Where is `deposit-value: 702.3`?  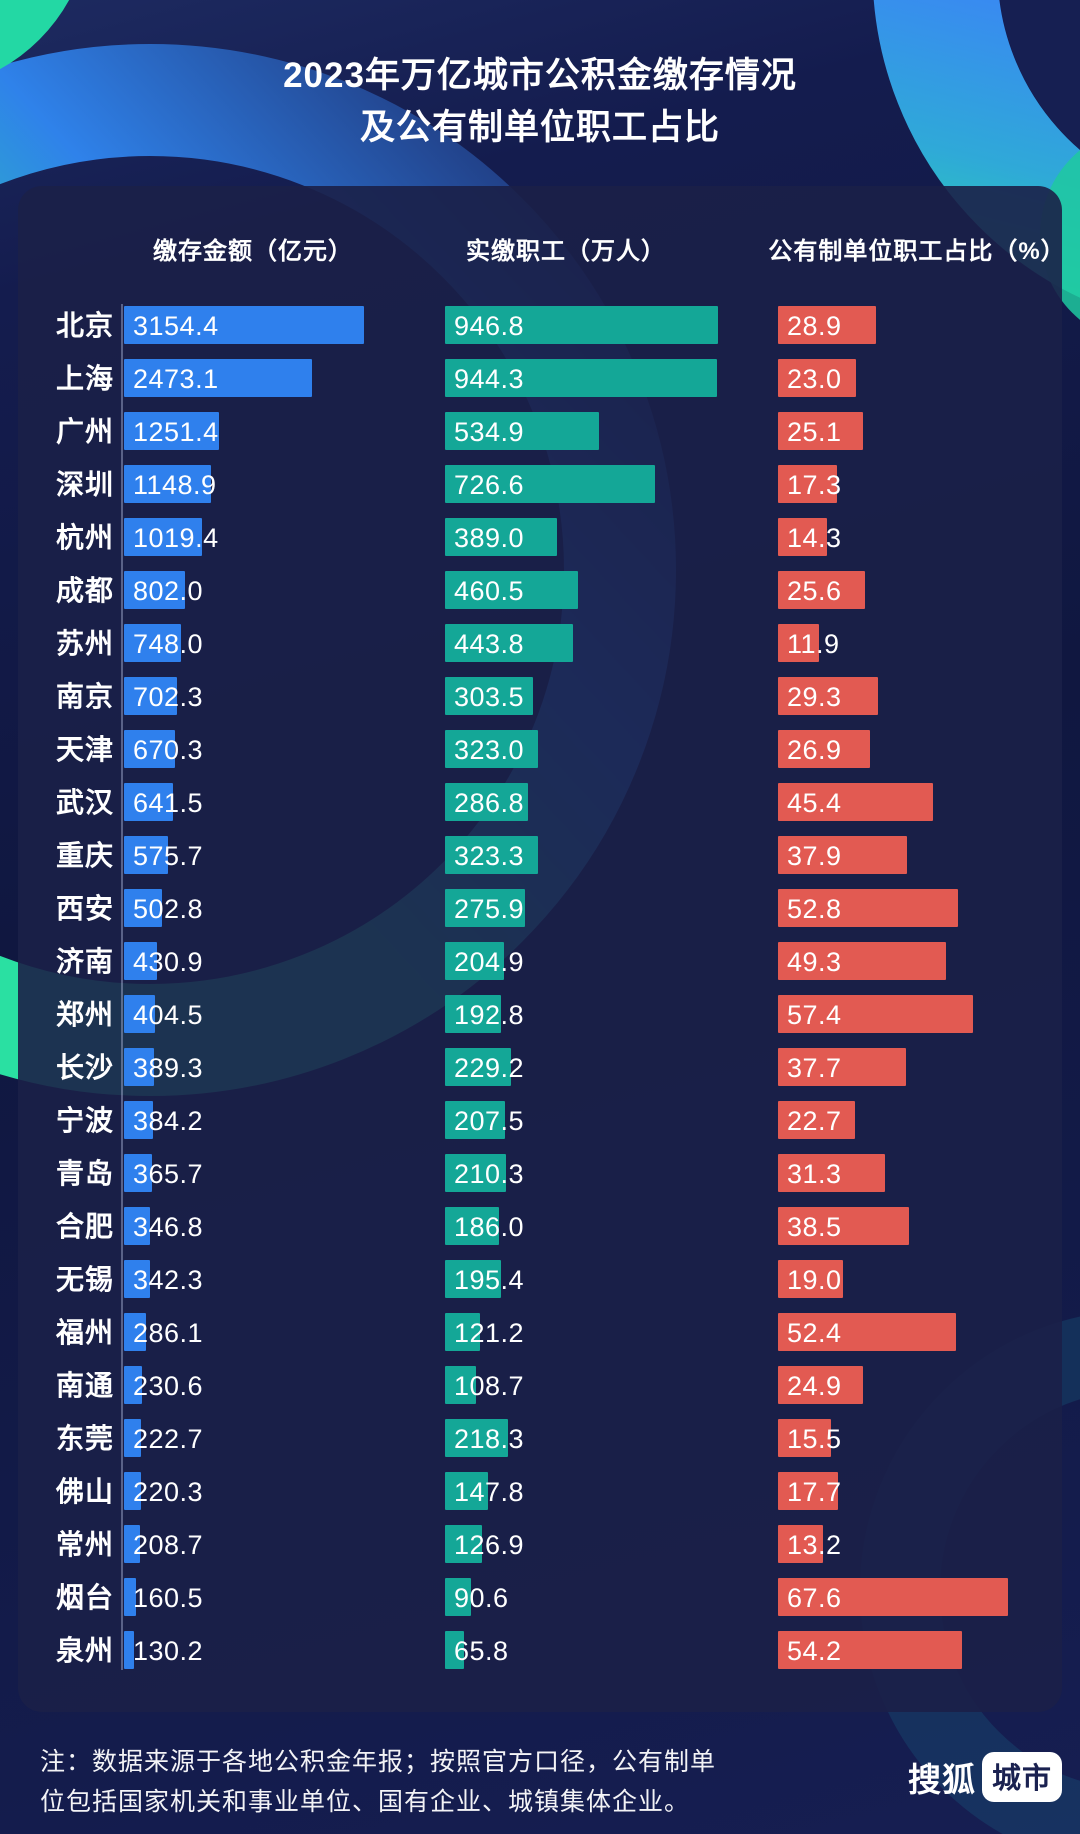 deposit-value: 702.3 is located at coordinates (168, 697).